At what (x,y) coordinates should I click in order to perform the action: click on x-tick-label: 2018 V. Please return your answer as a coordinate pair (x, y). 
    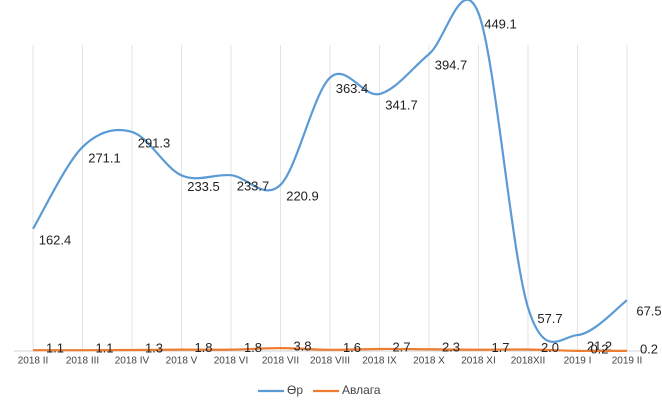
    Looking at the image, I should click on (182, 361).